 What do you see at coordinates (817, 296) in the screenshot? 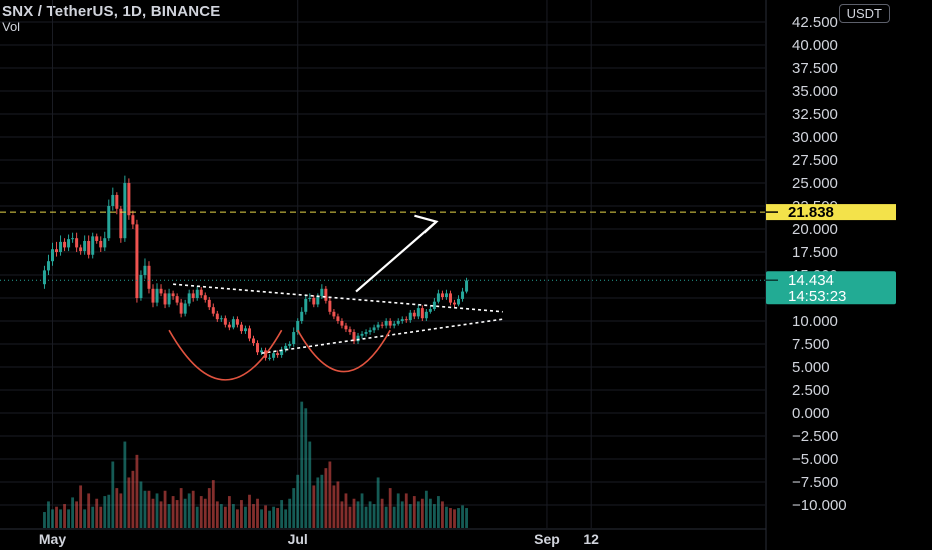
I see `bar-countdown-text: 14:53:23` at bounding box center [817, 296].